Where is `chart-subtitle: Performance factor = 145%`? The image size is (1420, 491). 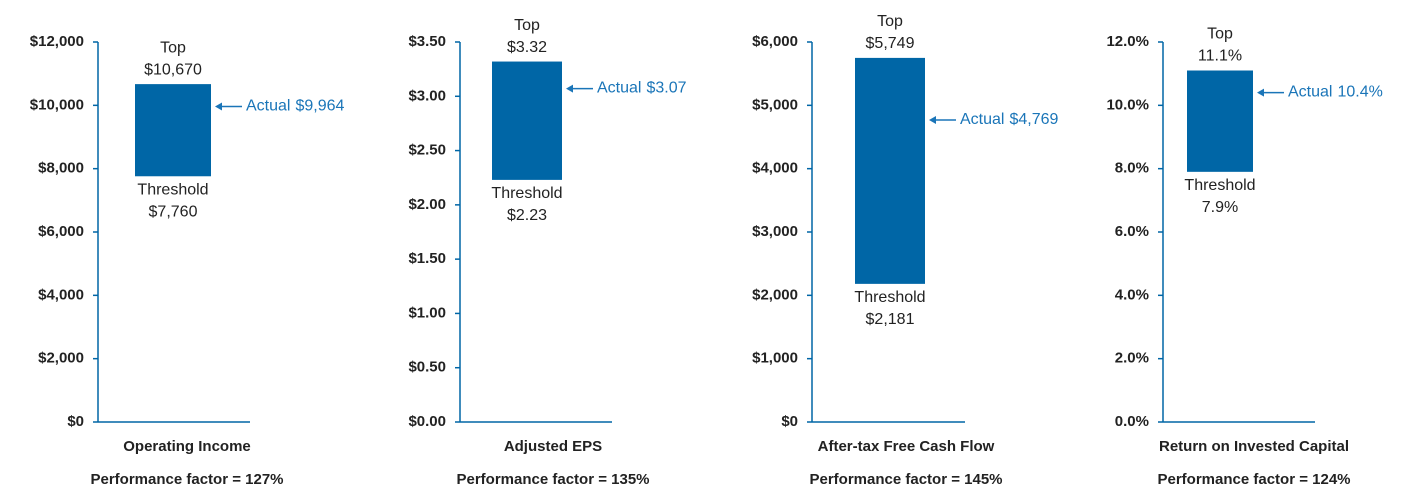
chart-subtitle: Performance factor = 145% is located at coordinates (905, 479).